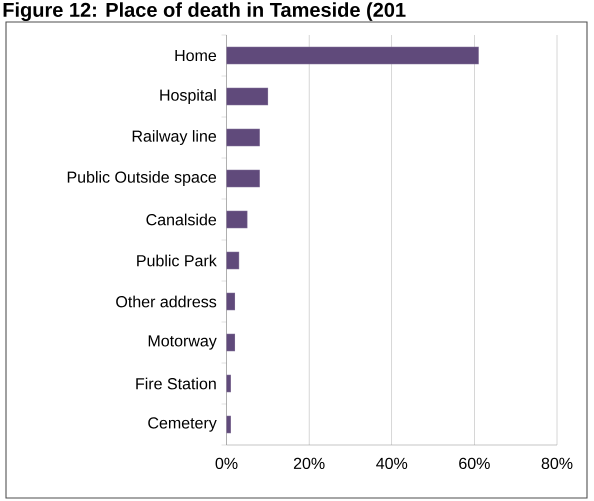 Image resolution: width=594 pixels, height=501 pixels. I want to click on y-tick-label: Home, so click(195, 56).